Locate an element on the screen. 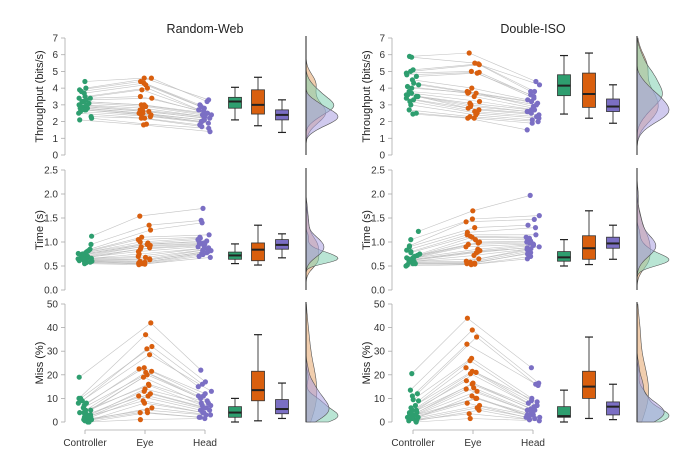 This screenshot has height=458, width=700. y-tick-label: 2.0 is located at coordinates (51, 195).